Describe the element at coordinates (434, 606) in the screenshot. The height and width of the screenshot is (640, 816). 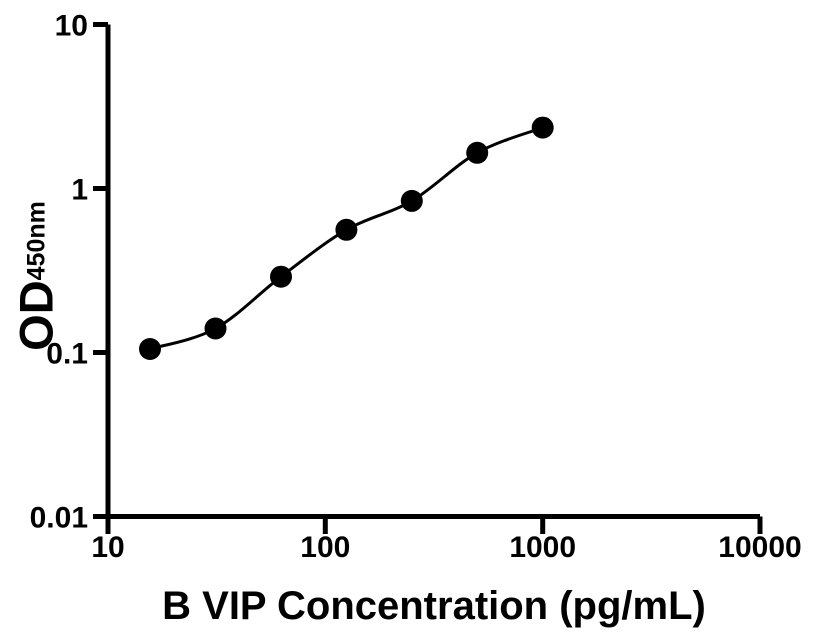
I see `x-axis-title: B VIP Concentration (pg/mL)` at that location.